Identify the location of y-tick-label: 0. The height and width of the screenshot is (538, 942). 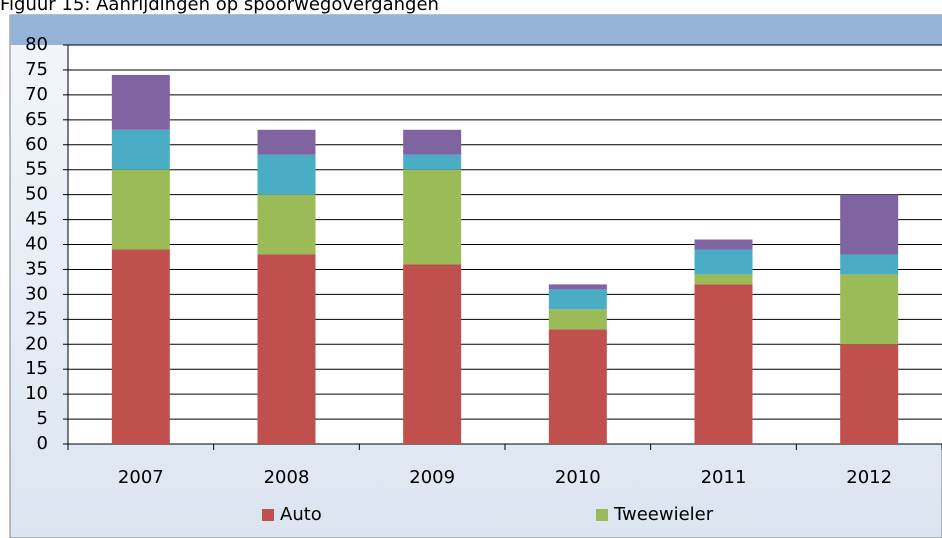
(42, 443).